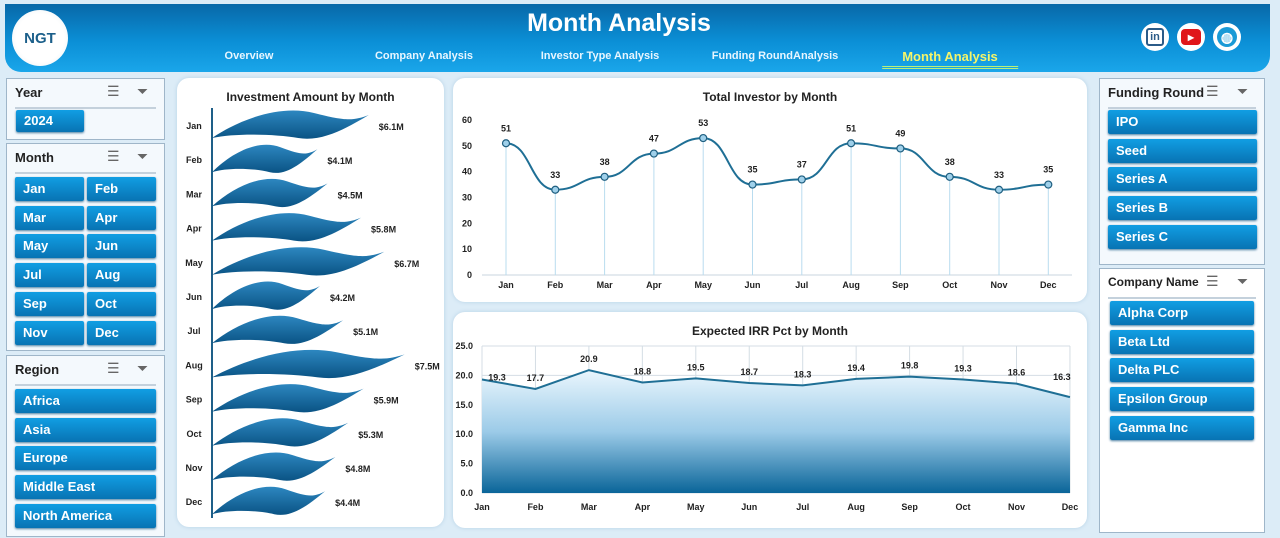  I want to click on youtube-button: ▶, so click(1191, 37).